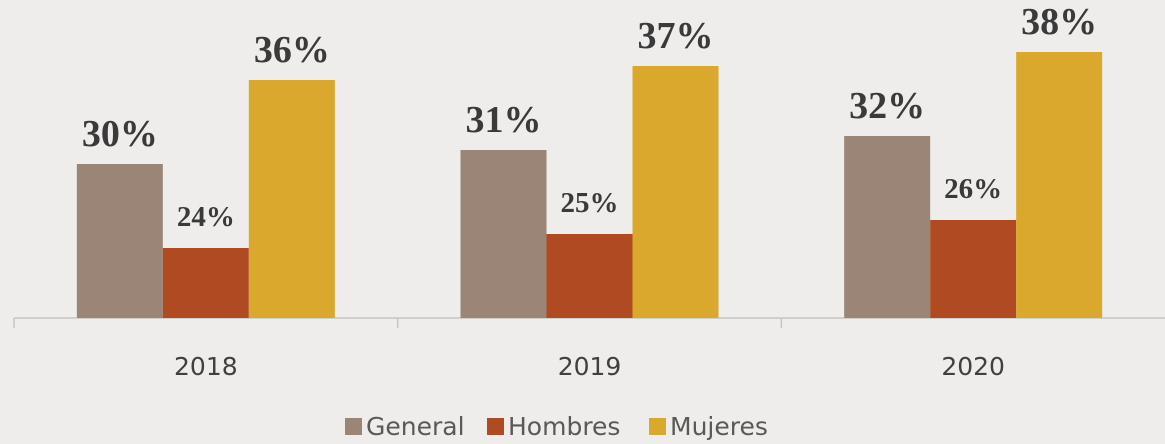  What do you see at coordinates (120, 134) in the screenshot?
I see `data-label: 30%` at bounding box center [120, 134].